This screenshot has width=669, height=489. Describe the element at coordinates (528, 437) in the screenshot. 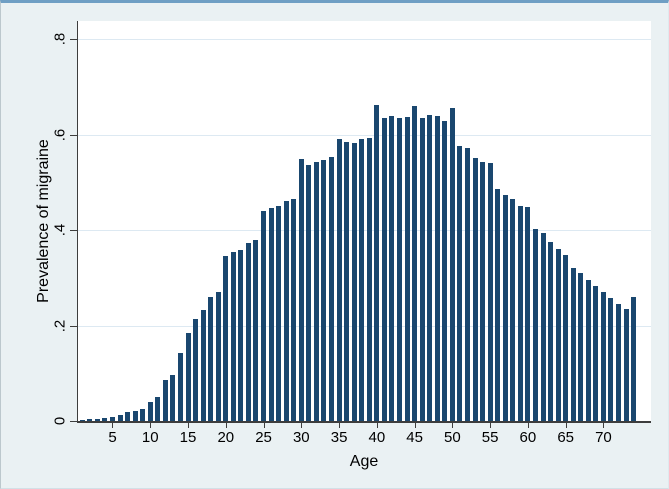

I see `x-tick-label-60: 60` at that location.